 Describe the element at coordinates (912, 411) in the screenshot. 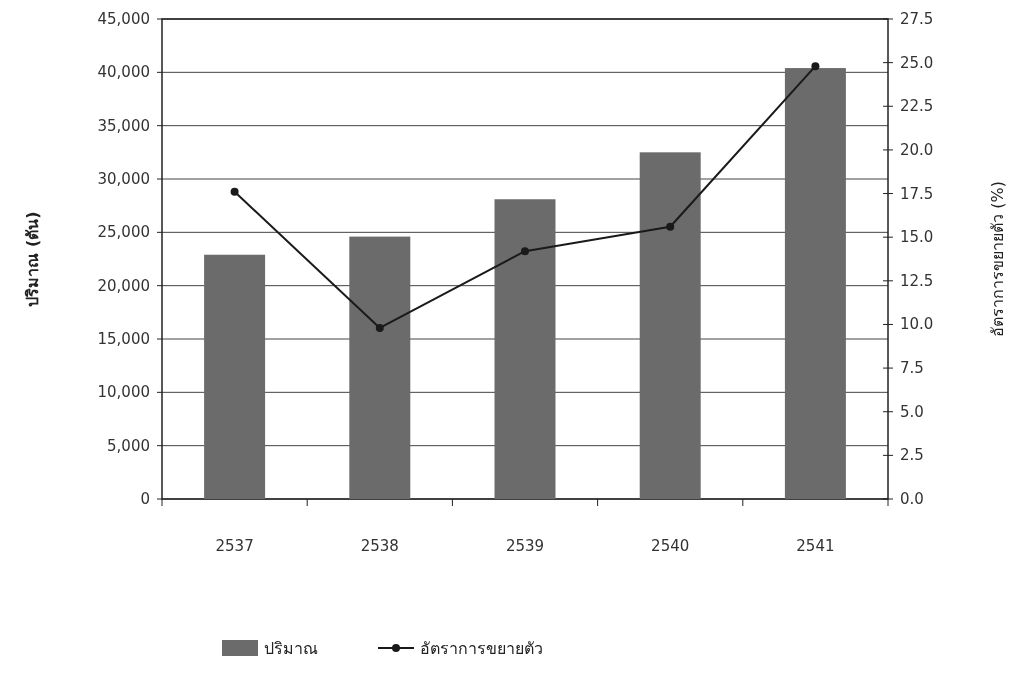

I see `y2-tick-label: 5.0` at that location.